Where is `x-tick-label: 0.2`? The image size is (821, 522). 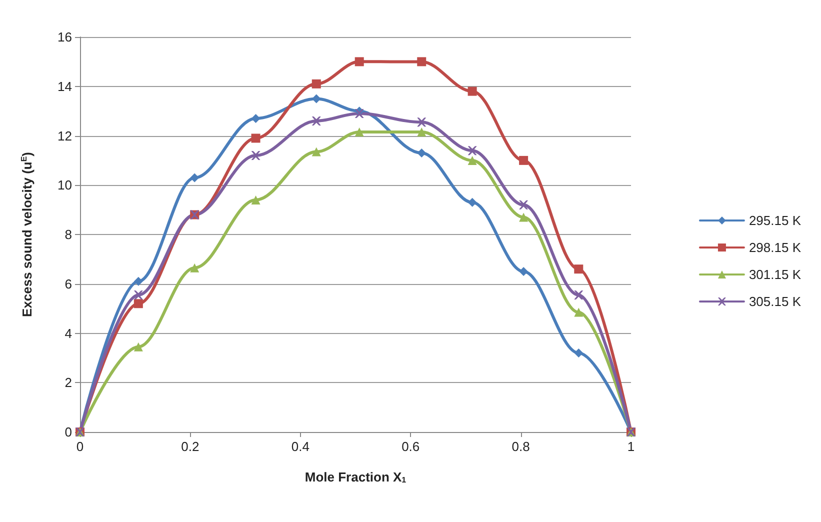
x-tick-label: 0.2 is located at coordinates (190, 446).